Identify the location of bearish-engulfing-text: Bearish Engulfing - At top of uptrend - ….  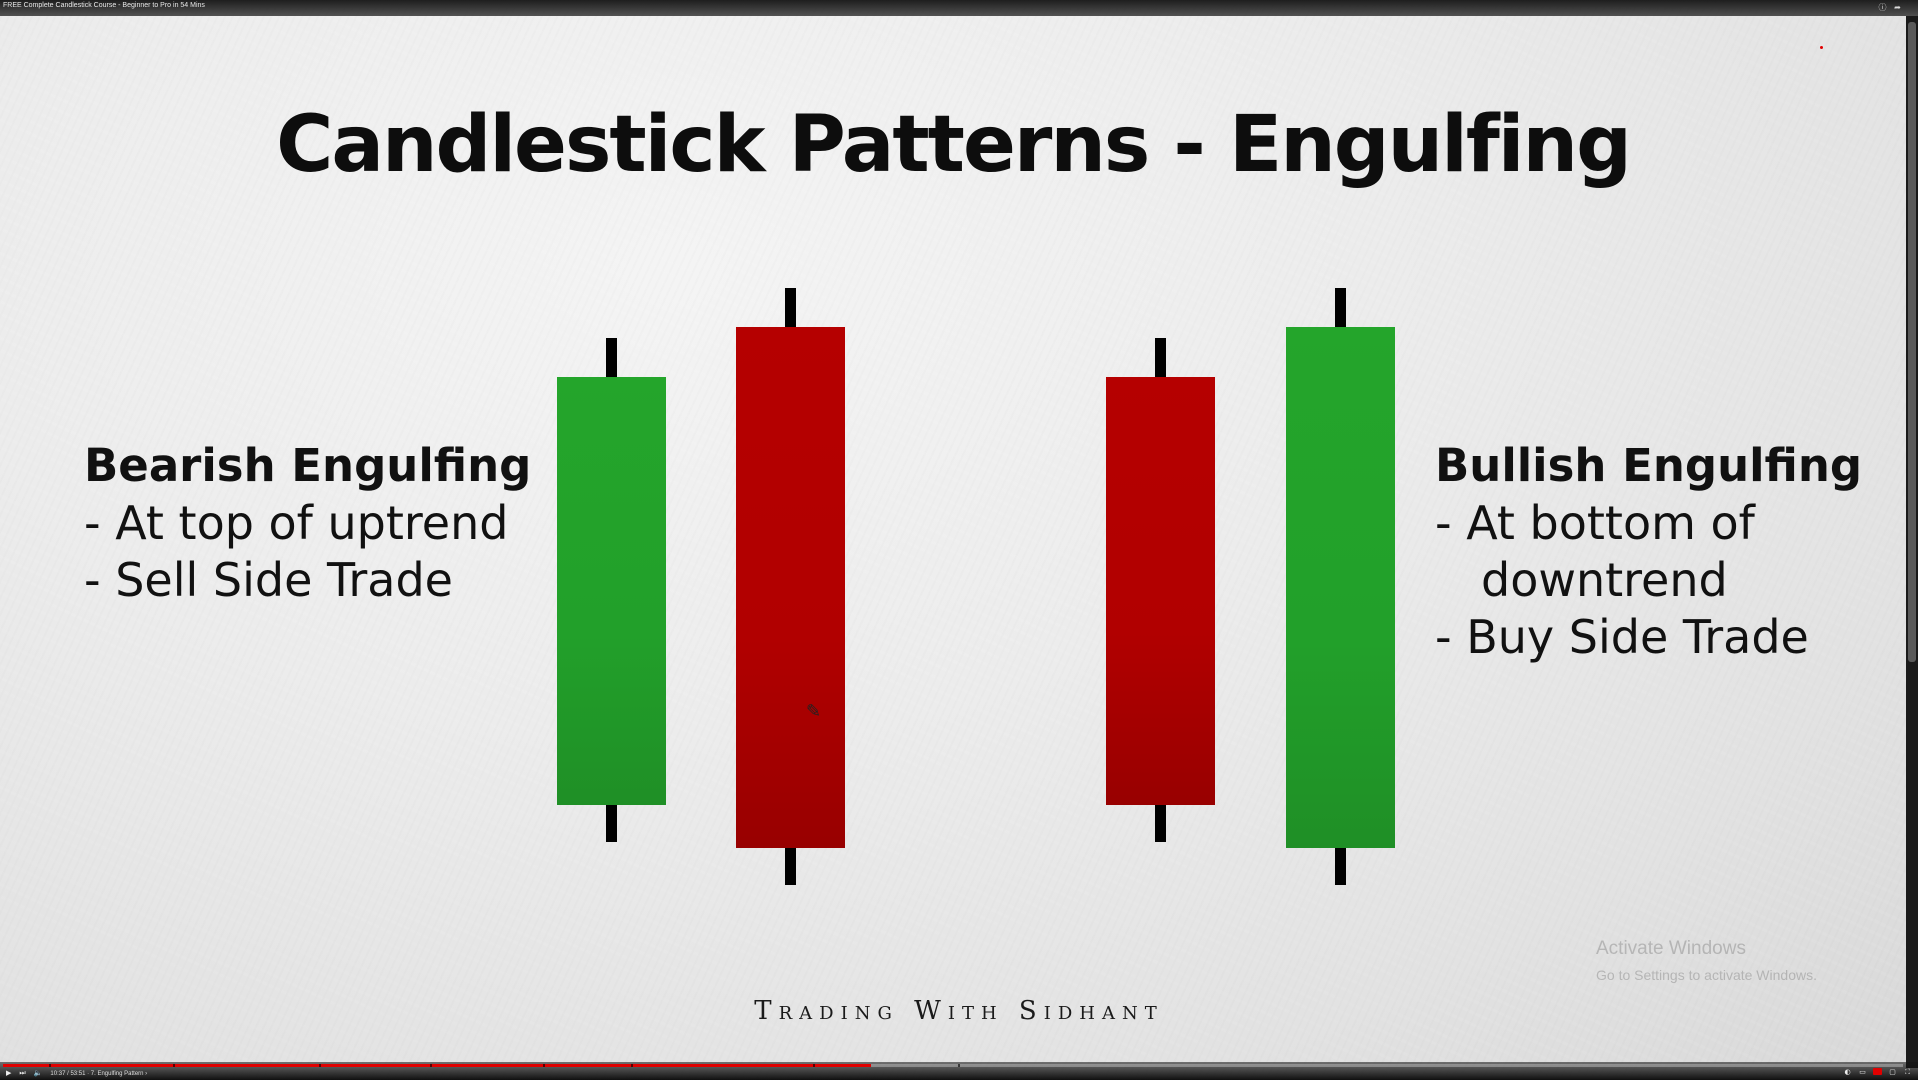
(307, 523).